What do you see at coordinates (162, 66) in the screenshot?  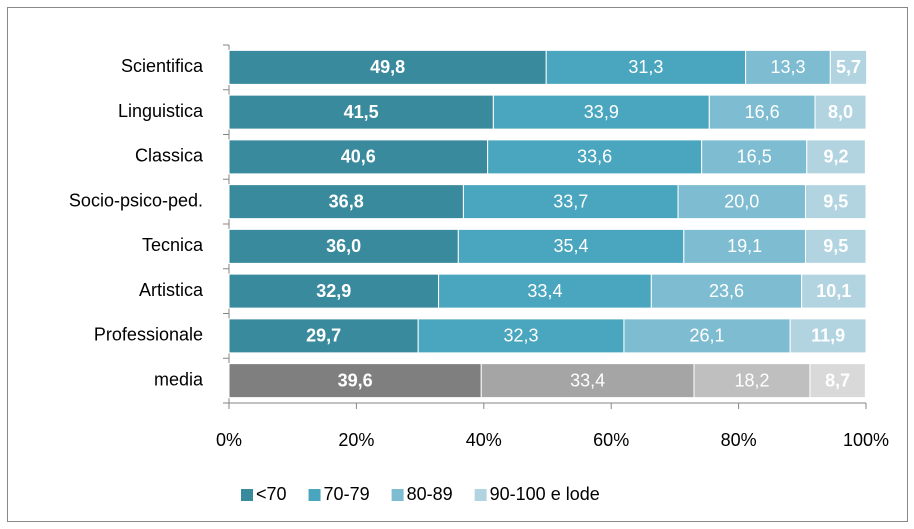 I see `y-tick-label: Scientifica` at bounding box center [162, 66].